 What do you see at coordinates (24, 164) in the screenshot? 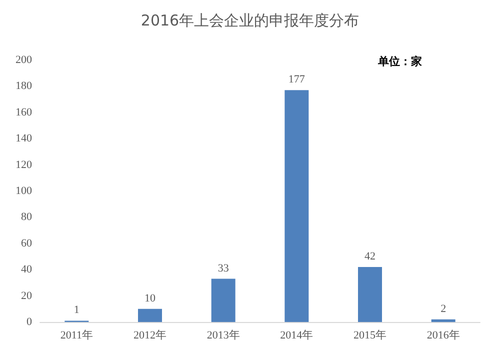
I see `y-tick-label: 120` at bounding box center [24, 164].